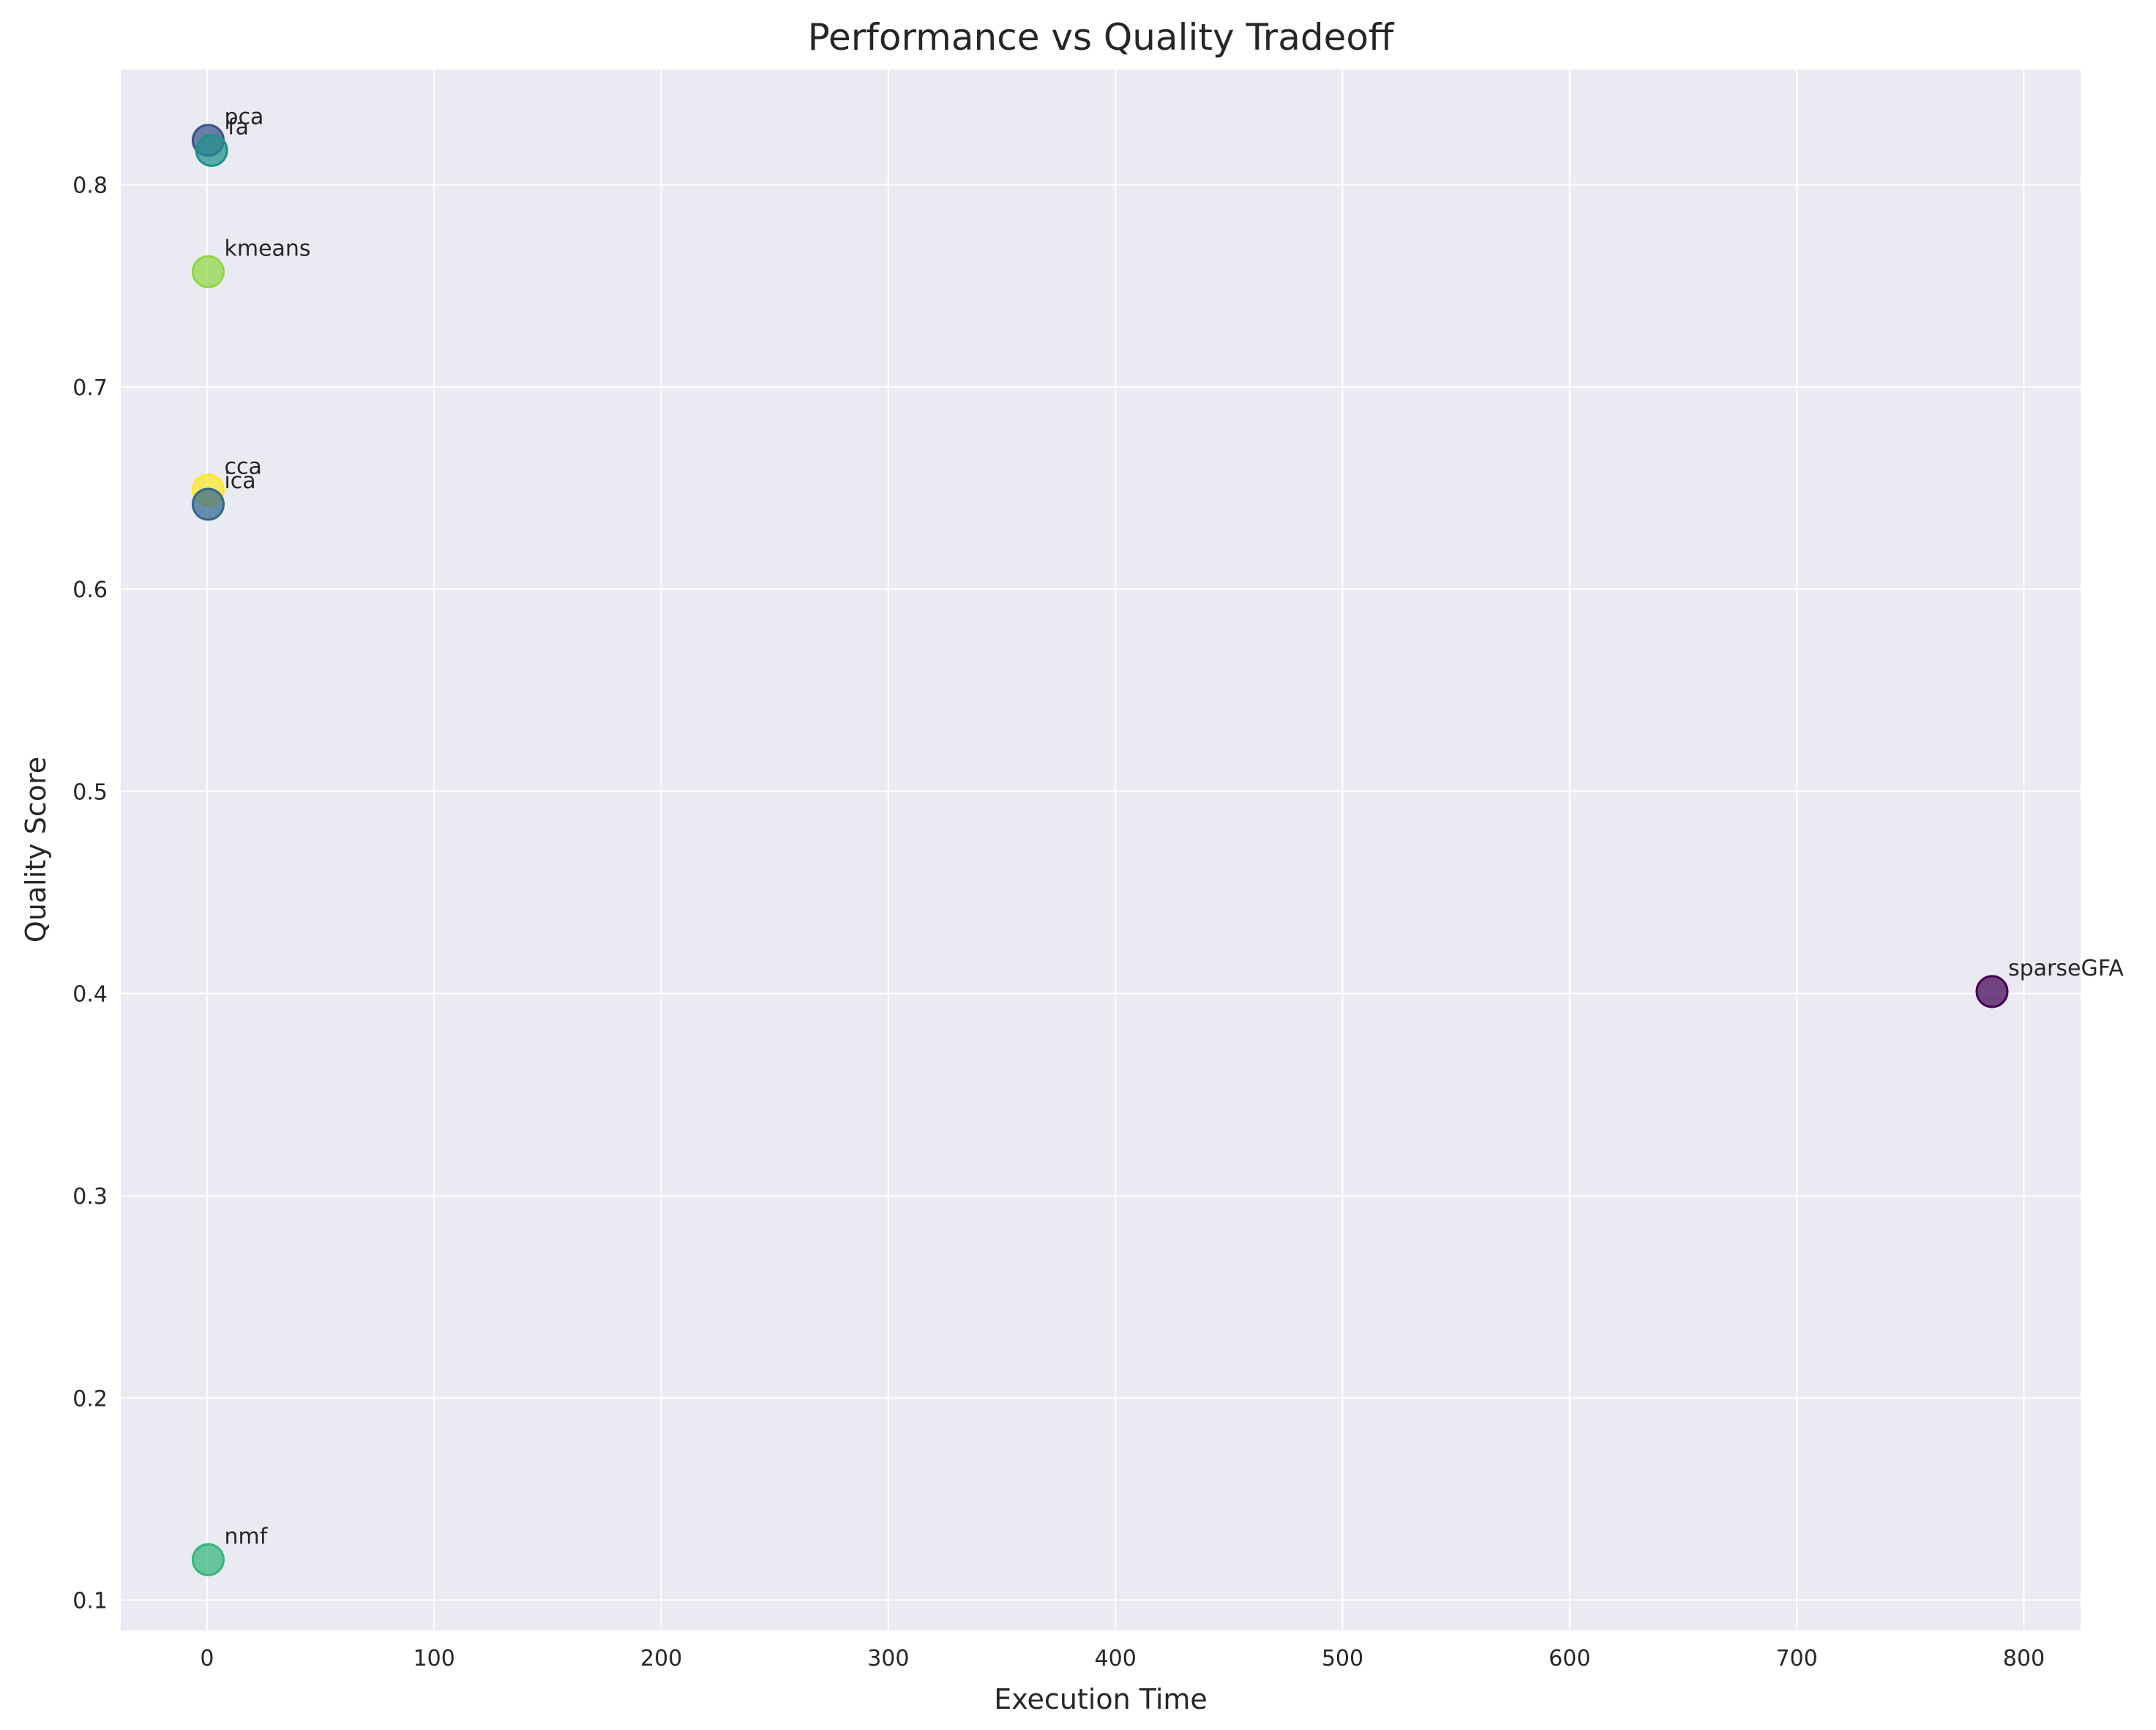 This screenshot has width=2156, height=1730. Describe the element at coordinates (434, 1658) in the screenshot. I see `x-tick-label: 100` at that location.